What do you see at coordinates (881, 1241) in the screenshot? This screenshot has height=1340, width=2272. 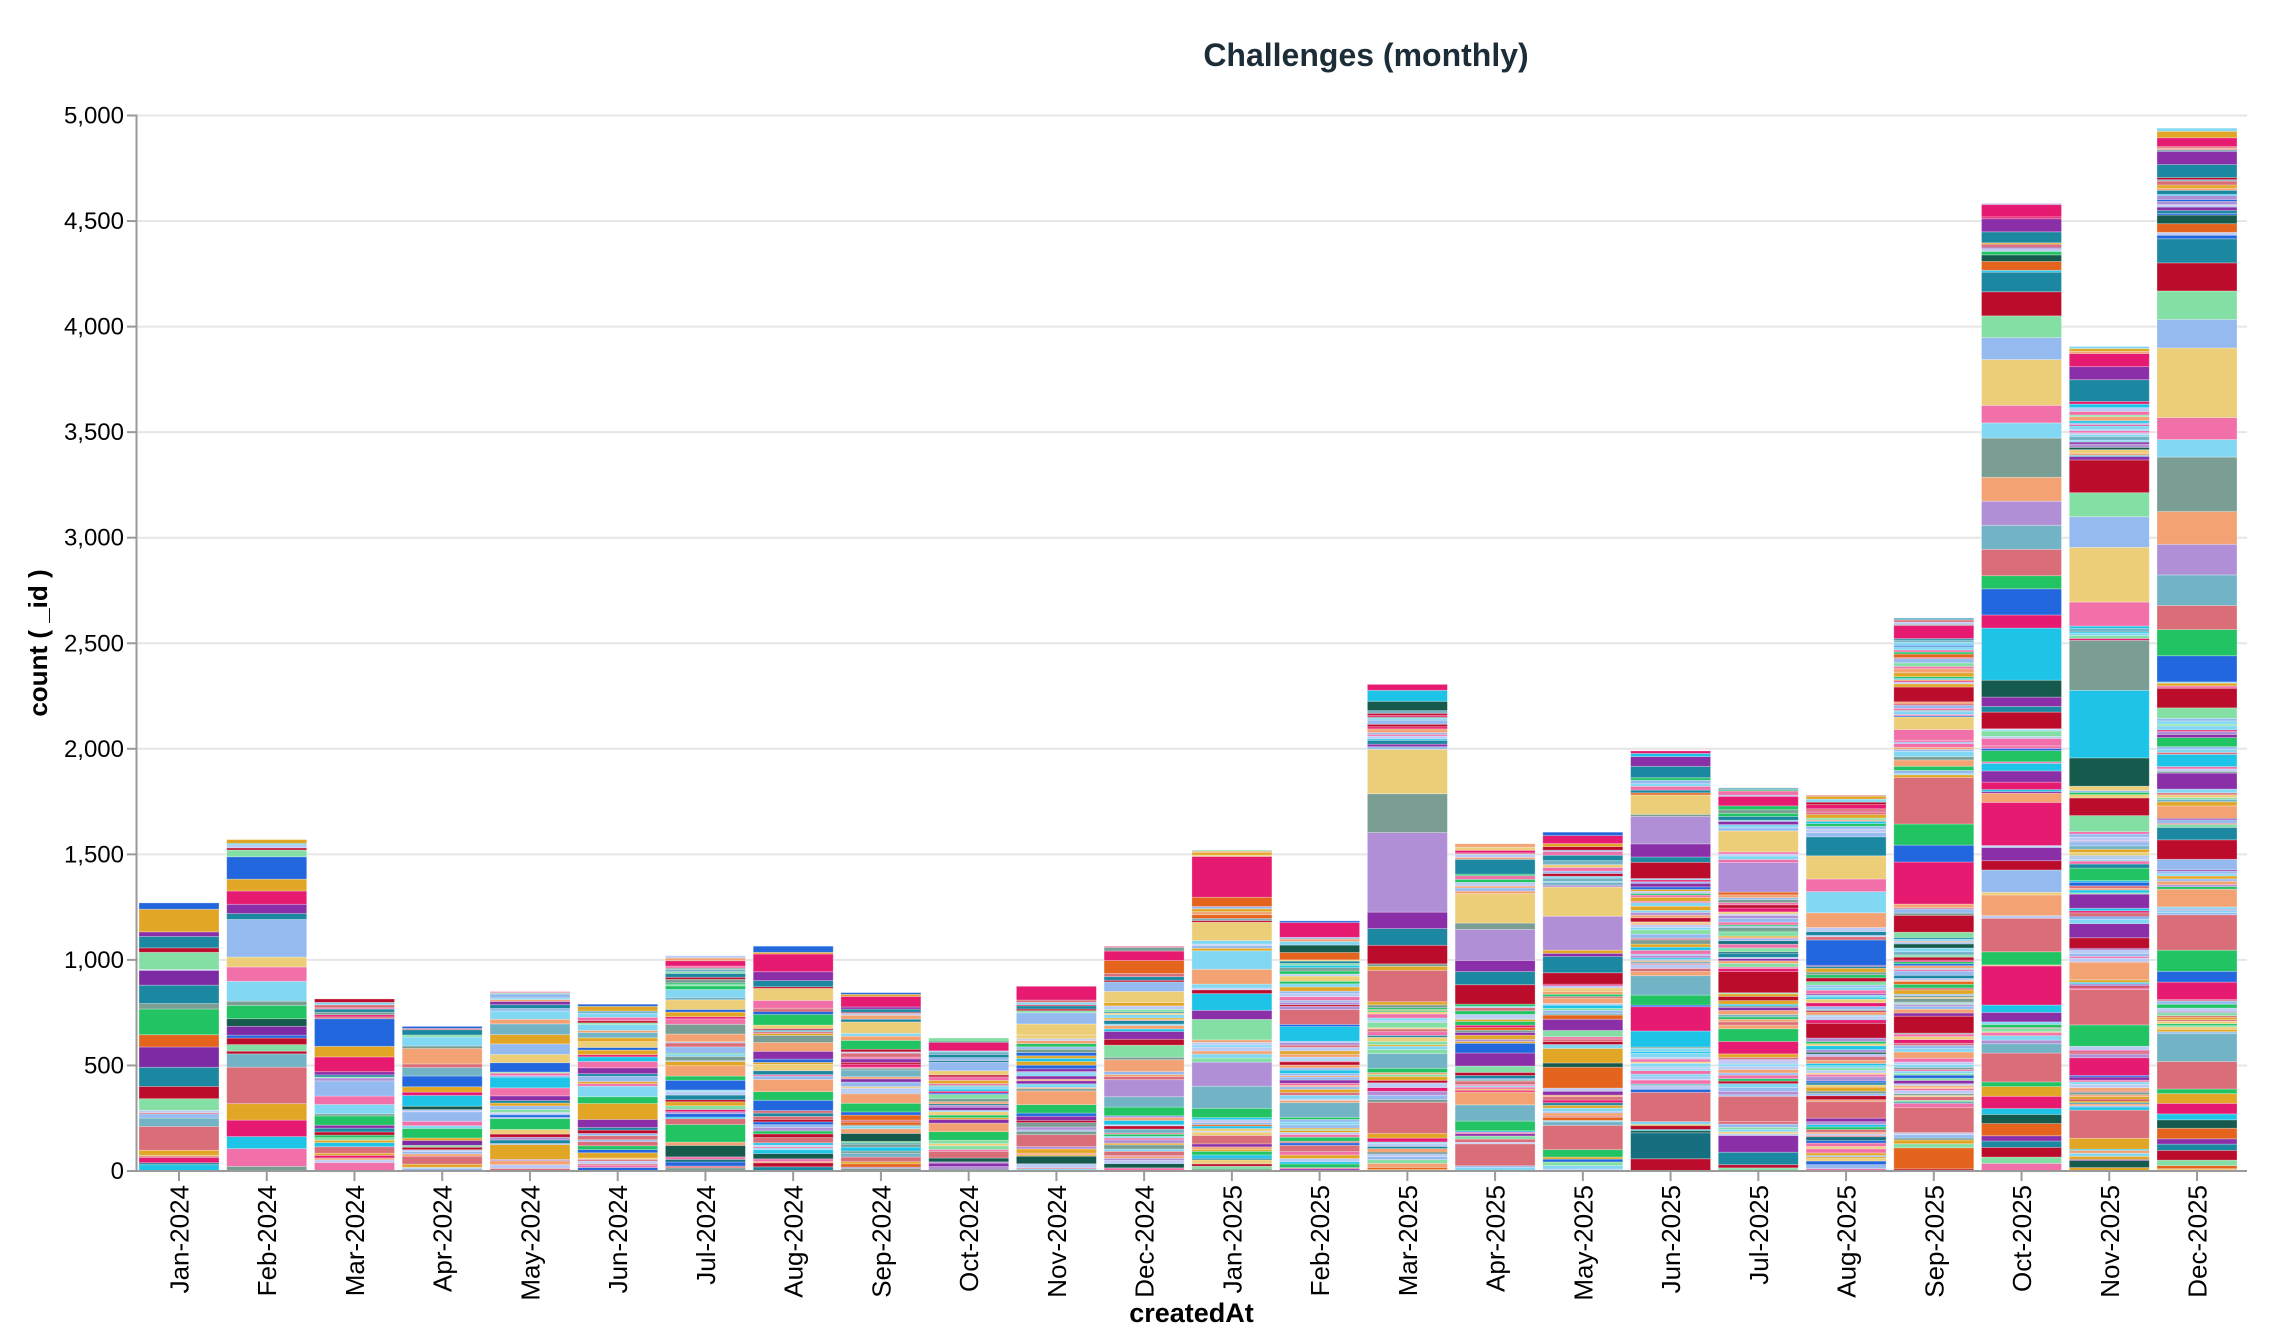 I see `svg-text: Sep-2024` at bounding box center [881, 1241].